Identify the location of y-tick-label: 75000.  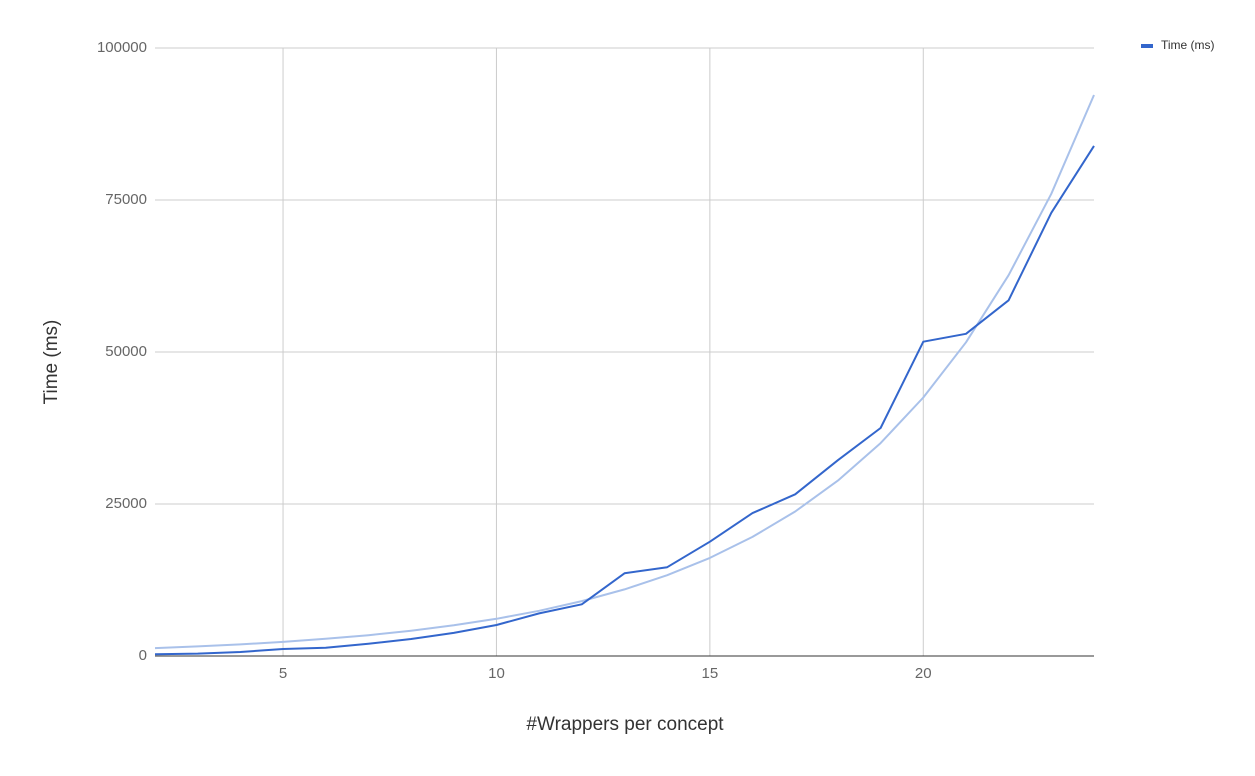
(126, 199).